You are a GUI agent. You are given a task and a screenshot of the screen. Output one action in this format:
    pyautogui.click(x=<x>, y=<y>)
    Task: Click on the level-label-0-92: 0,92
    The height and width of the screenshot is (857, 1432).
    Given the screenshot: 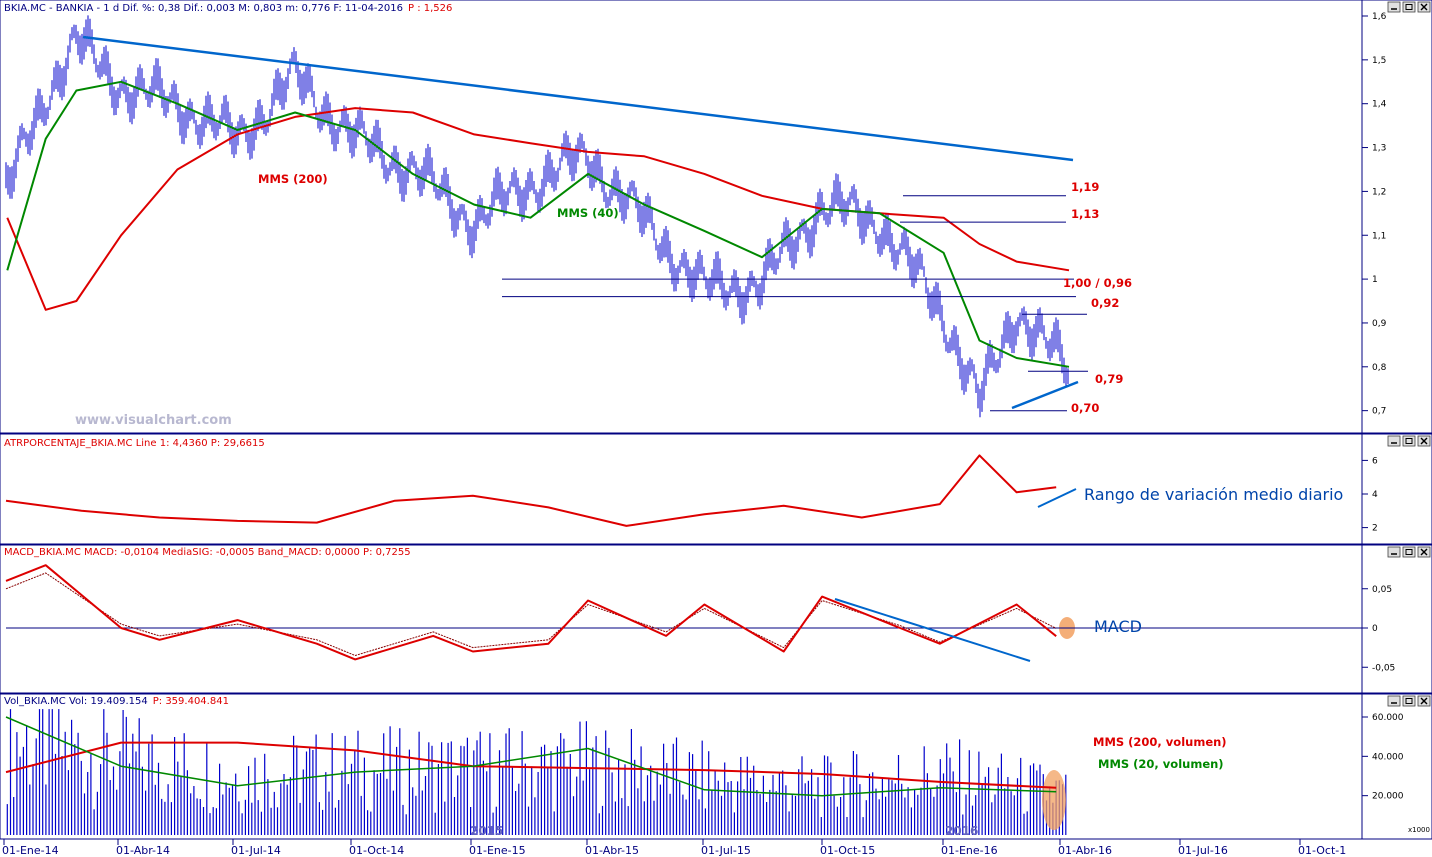 What is the action you would take?
    pyautogui.click(x=1105, y=303)
    